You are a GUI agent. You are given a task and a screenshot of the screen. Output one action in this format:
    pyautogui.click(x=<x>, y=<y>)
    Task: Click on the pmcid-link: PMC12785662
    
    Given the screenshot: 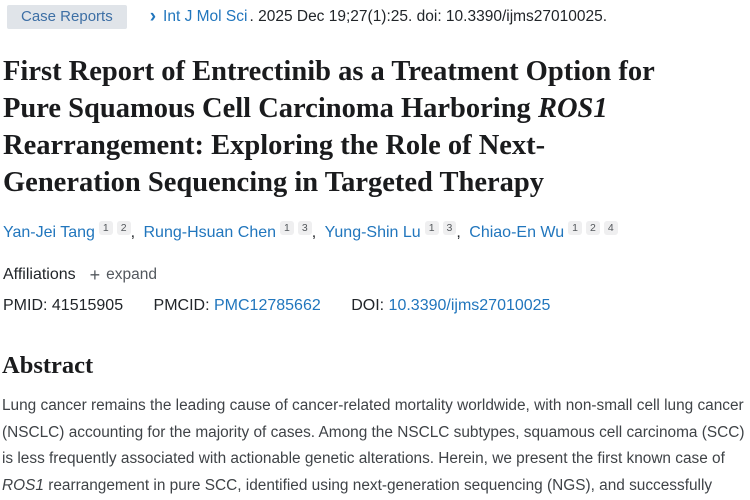 What is the action you would take?
    pyautogui.click(x=267, y=305)
    